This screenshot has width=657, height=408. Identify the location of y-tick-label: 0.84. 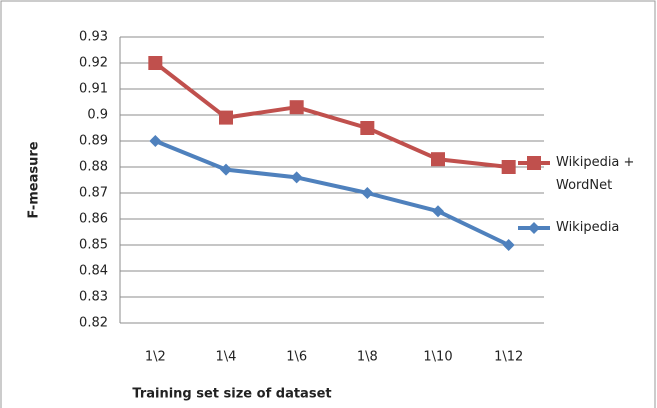
(93, 271).